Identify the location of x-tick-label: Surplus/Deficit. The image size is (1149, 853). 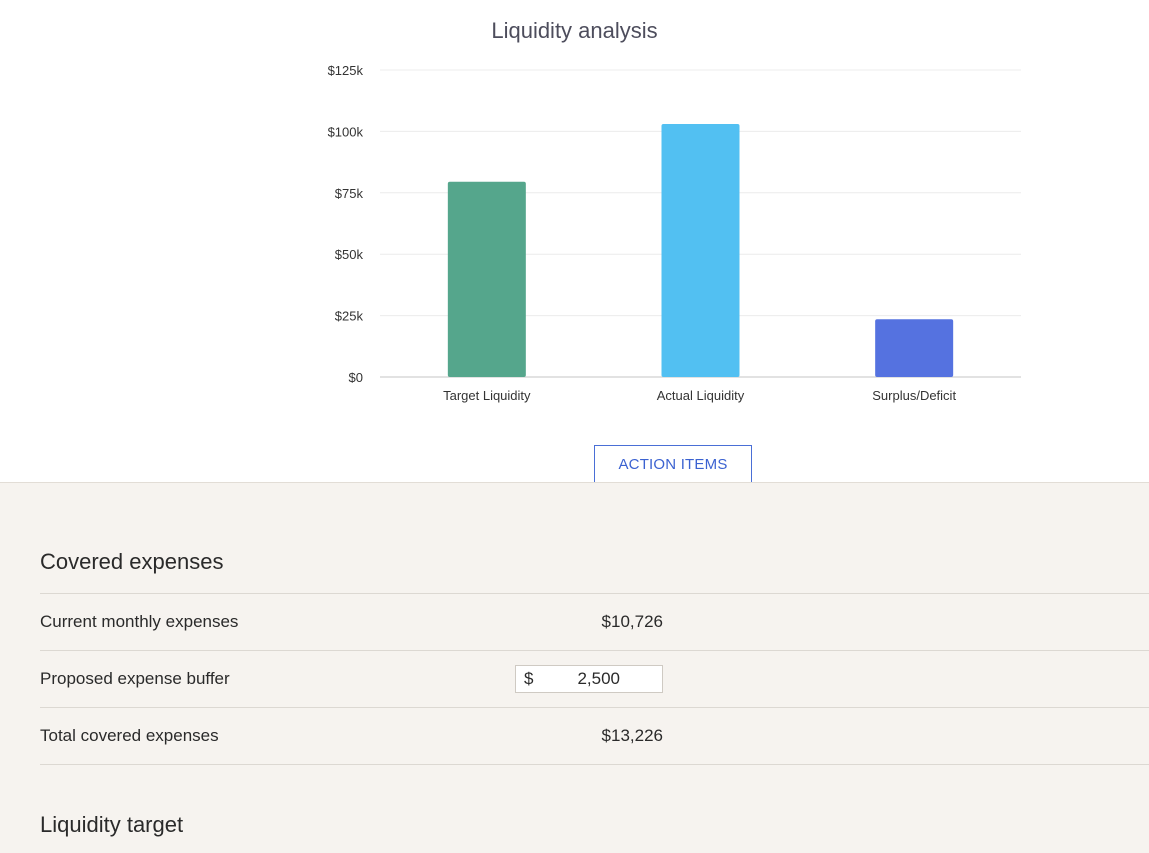
(914, 395).